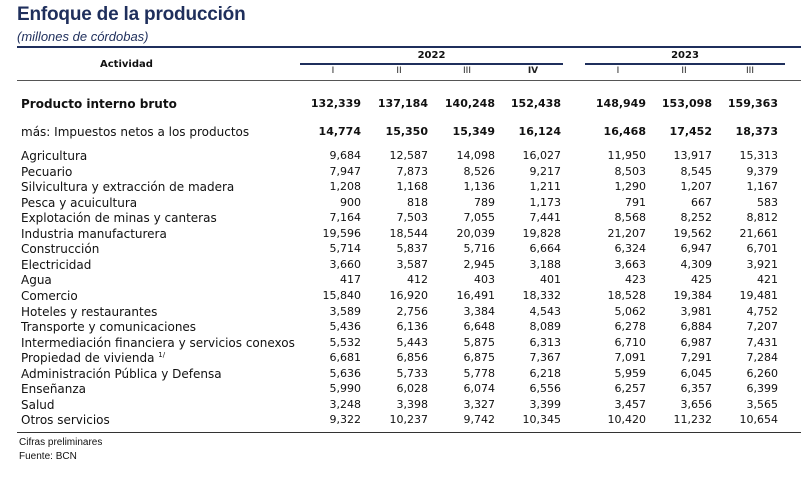 The width and height of the screenshot is (811, 491). Describe the element at coordinates (545, 187) in the screenshot. I see `table-cell: 1,211` at that location.